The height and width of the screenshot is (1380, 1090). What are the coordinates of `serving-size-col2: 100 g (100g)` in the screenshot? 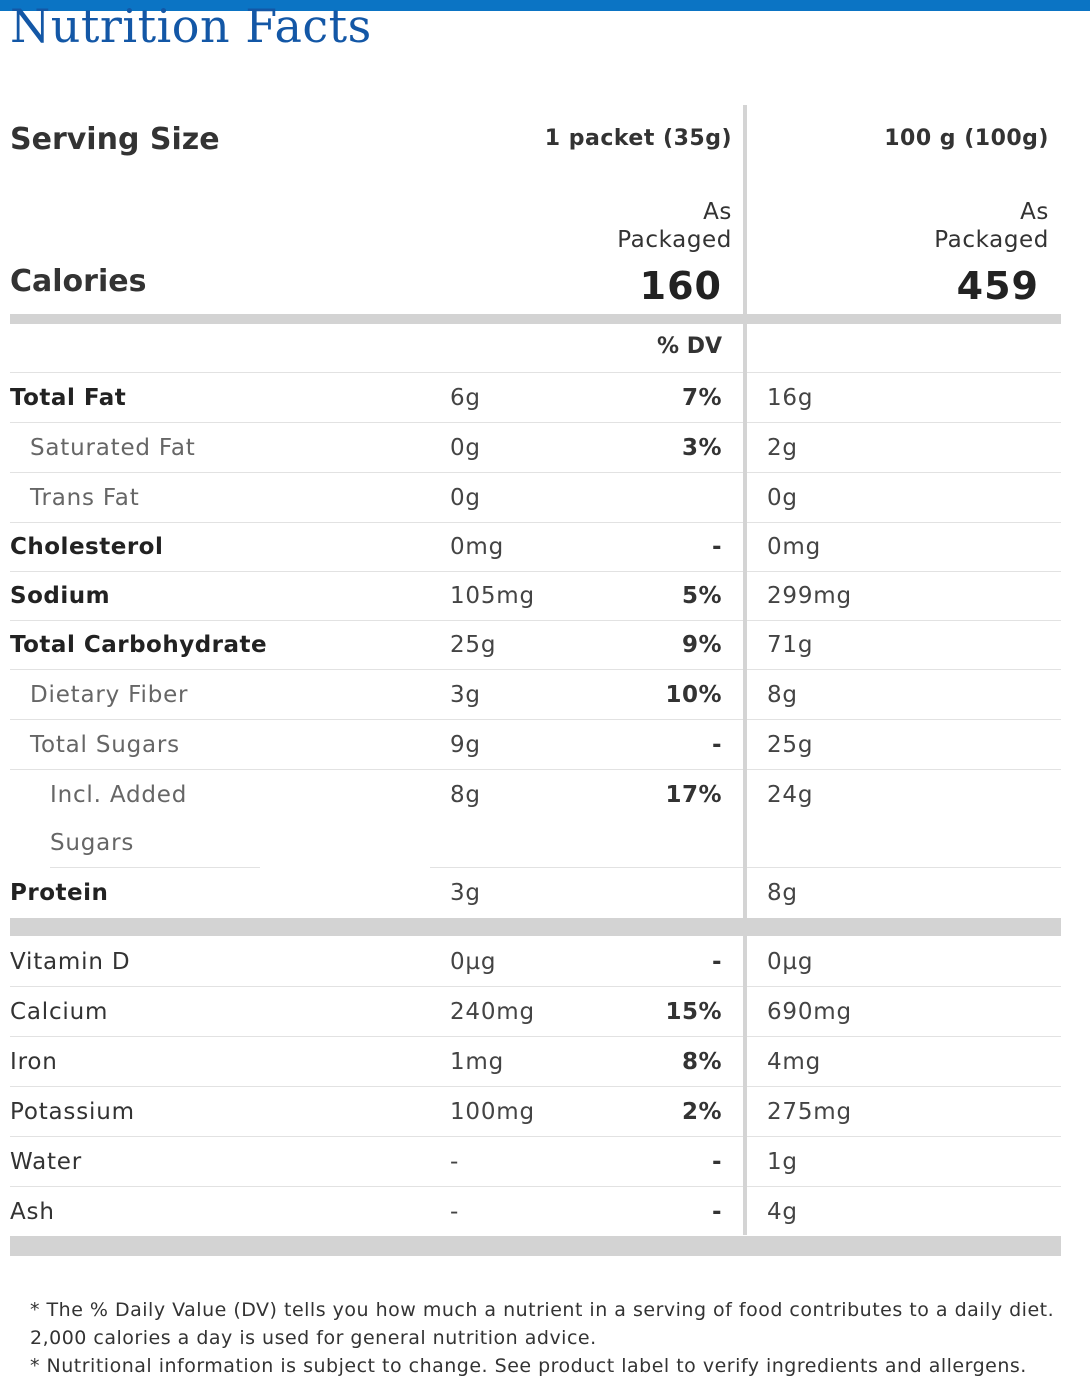 It's located at (966, 138).